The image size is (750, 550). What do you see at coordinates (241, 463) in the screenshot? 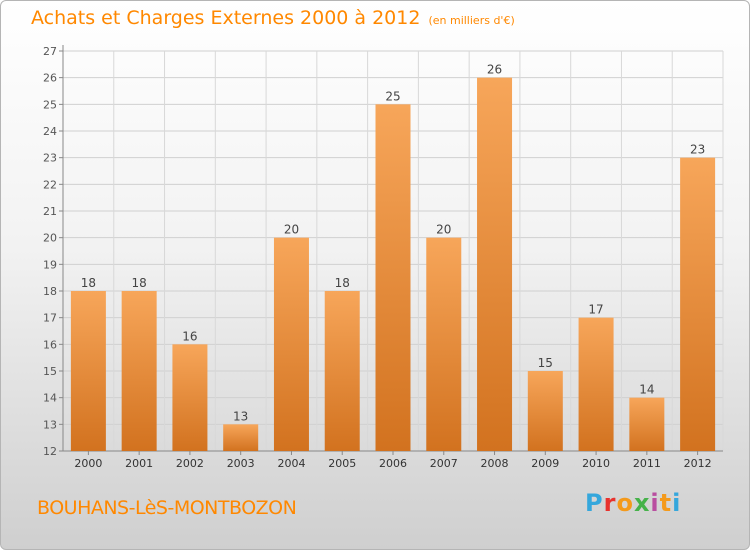
I see `x-tick-label: 2003` at bounding box center [241, 463].